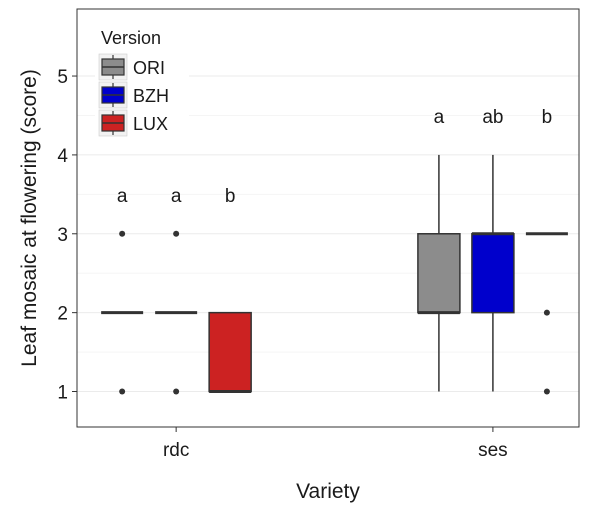 The image size is (590, 507). I want to click on significance-letter: ab, so click(492, 117).